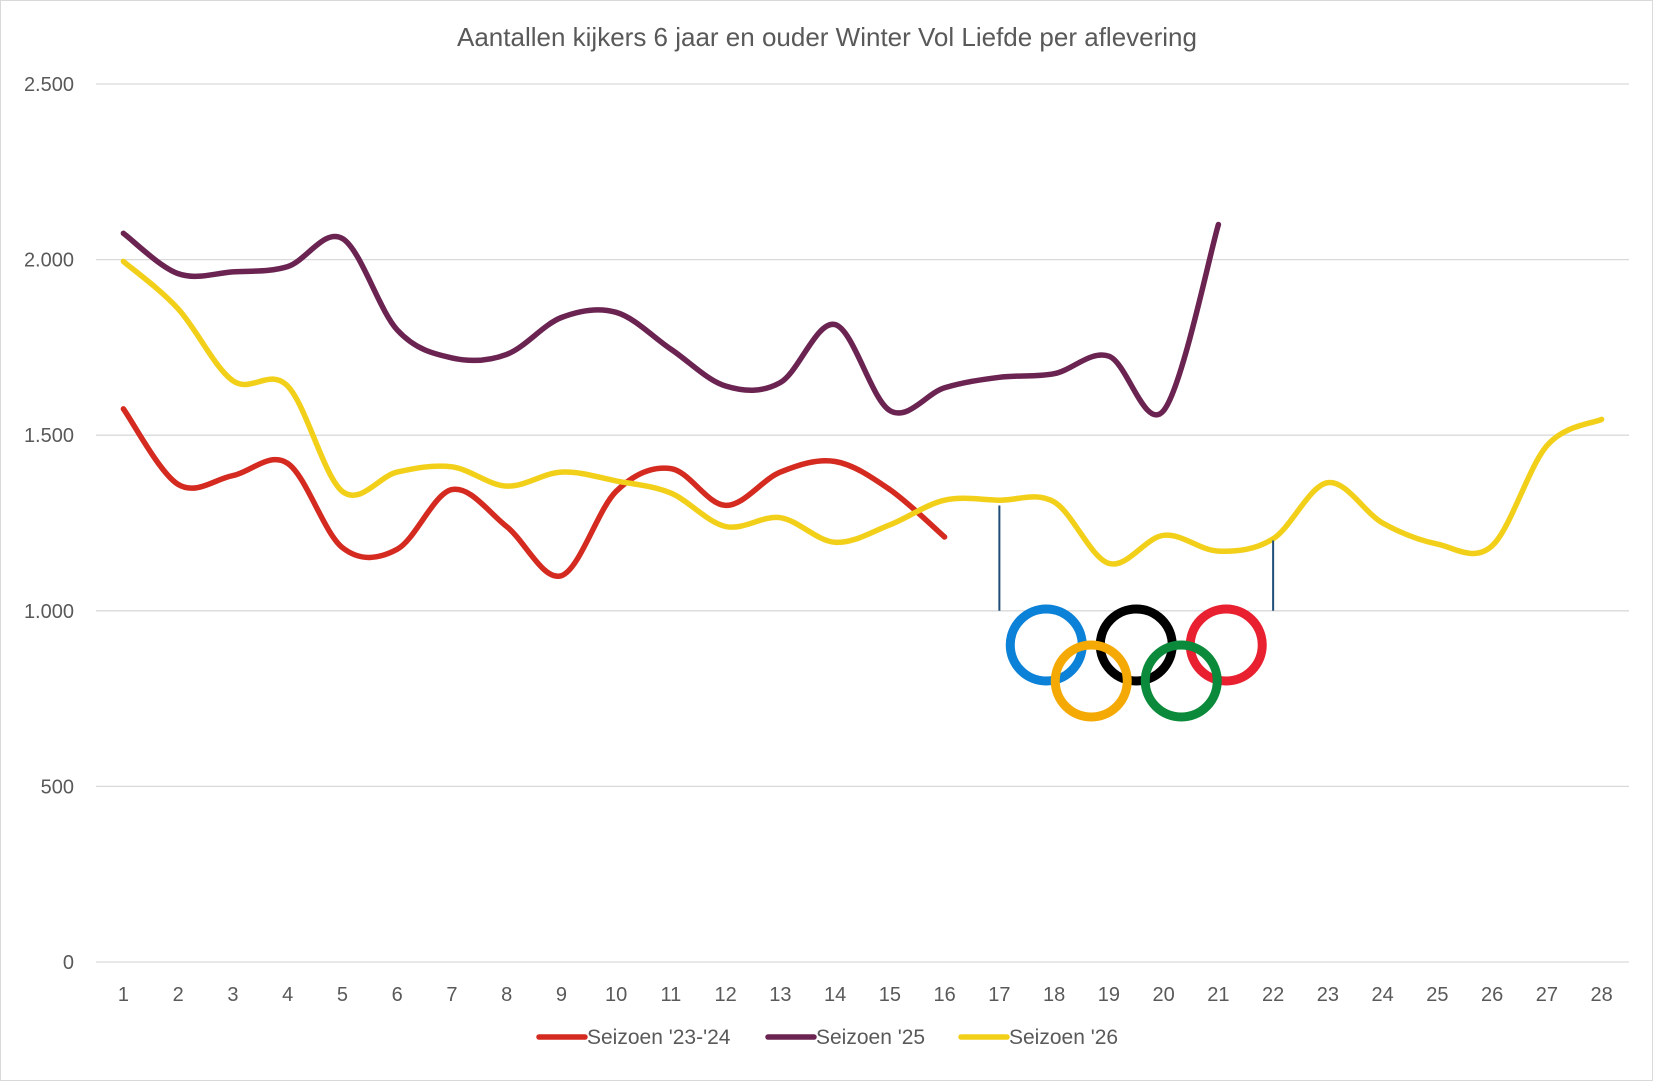 This screenshot has height=1082, width=1653. I want to click on x-tick-label: 21, so click(1218, 995).